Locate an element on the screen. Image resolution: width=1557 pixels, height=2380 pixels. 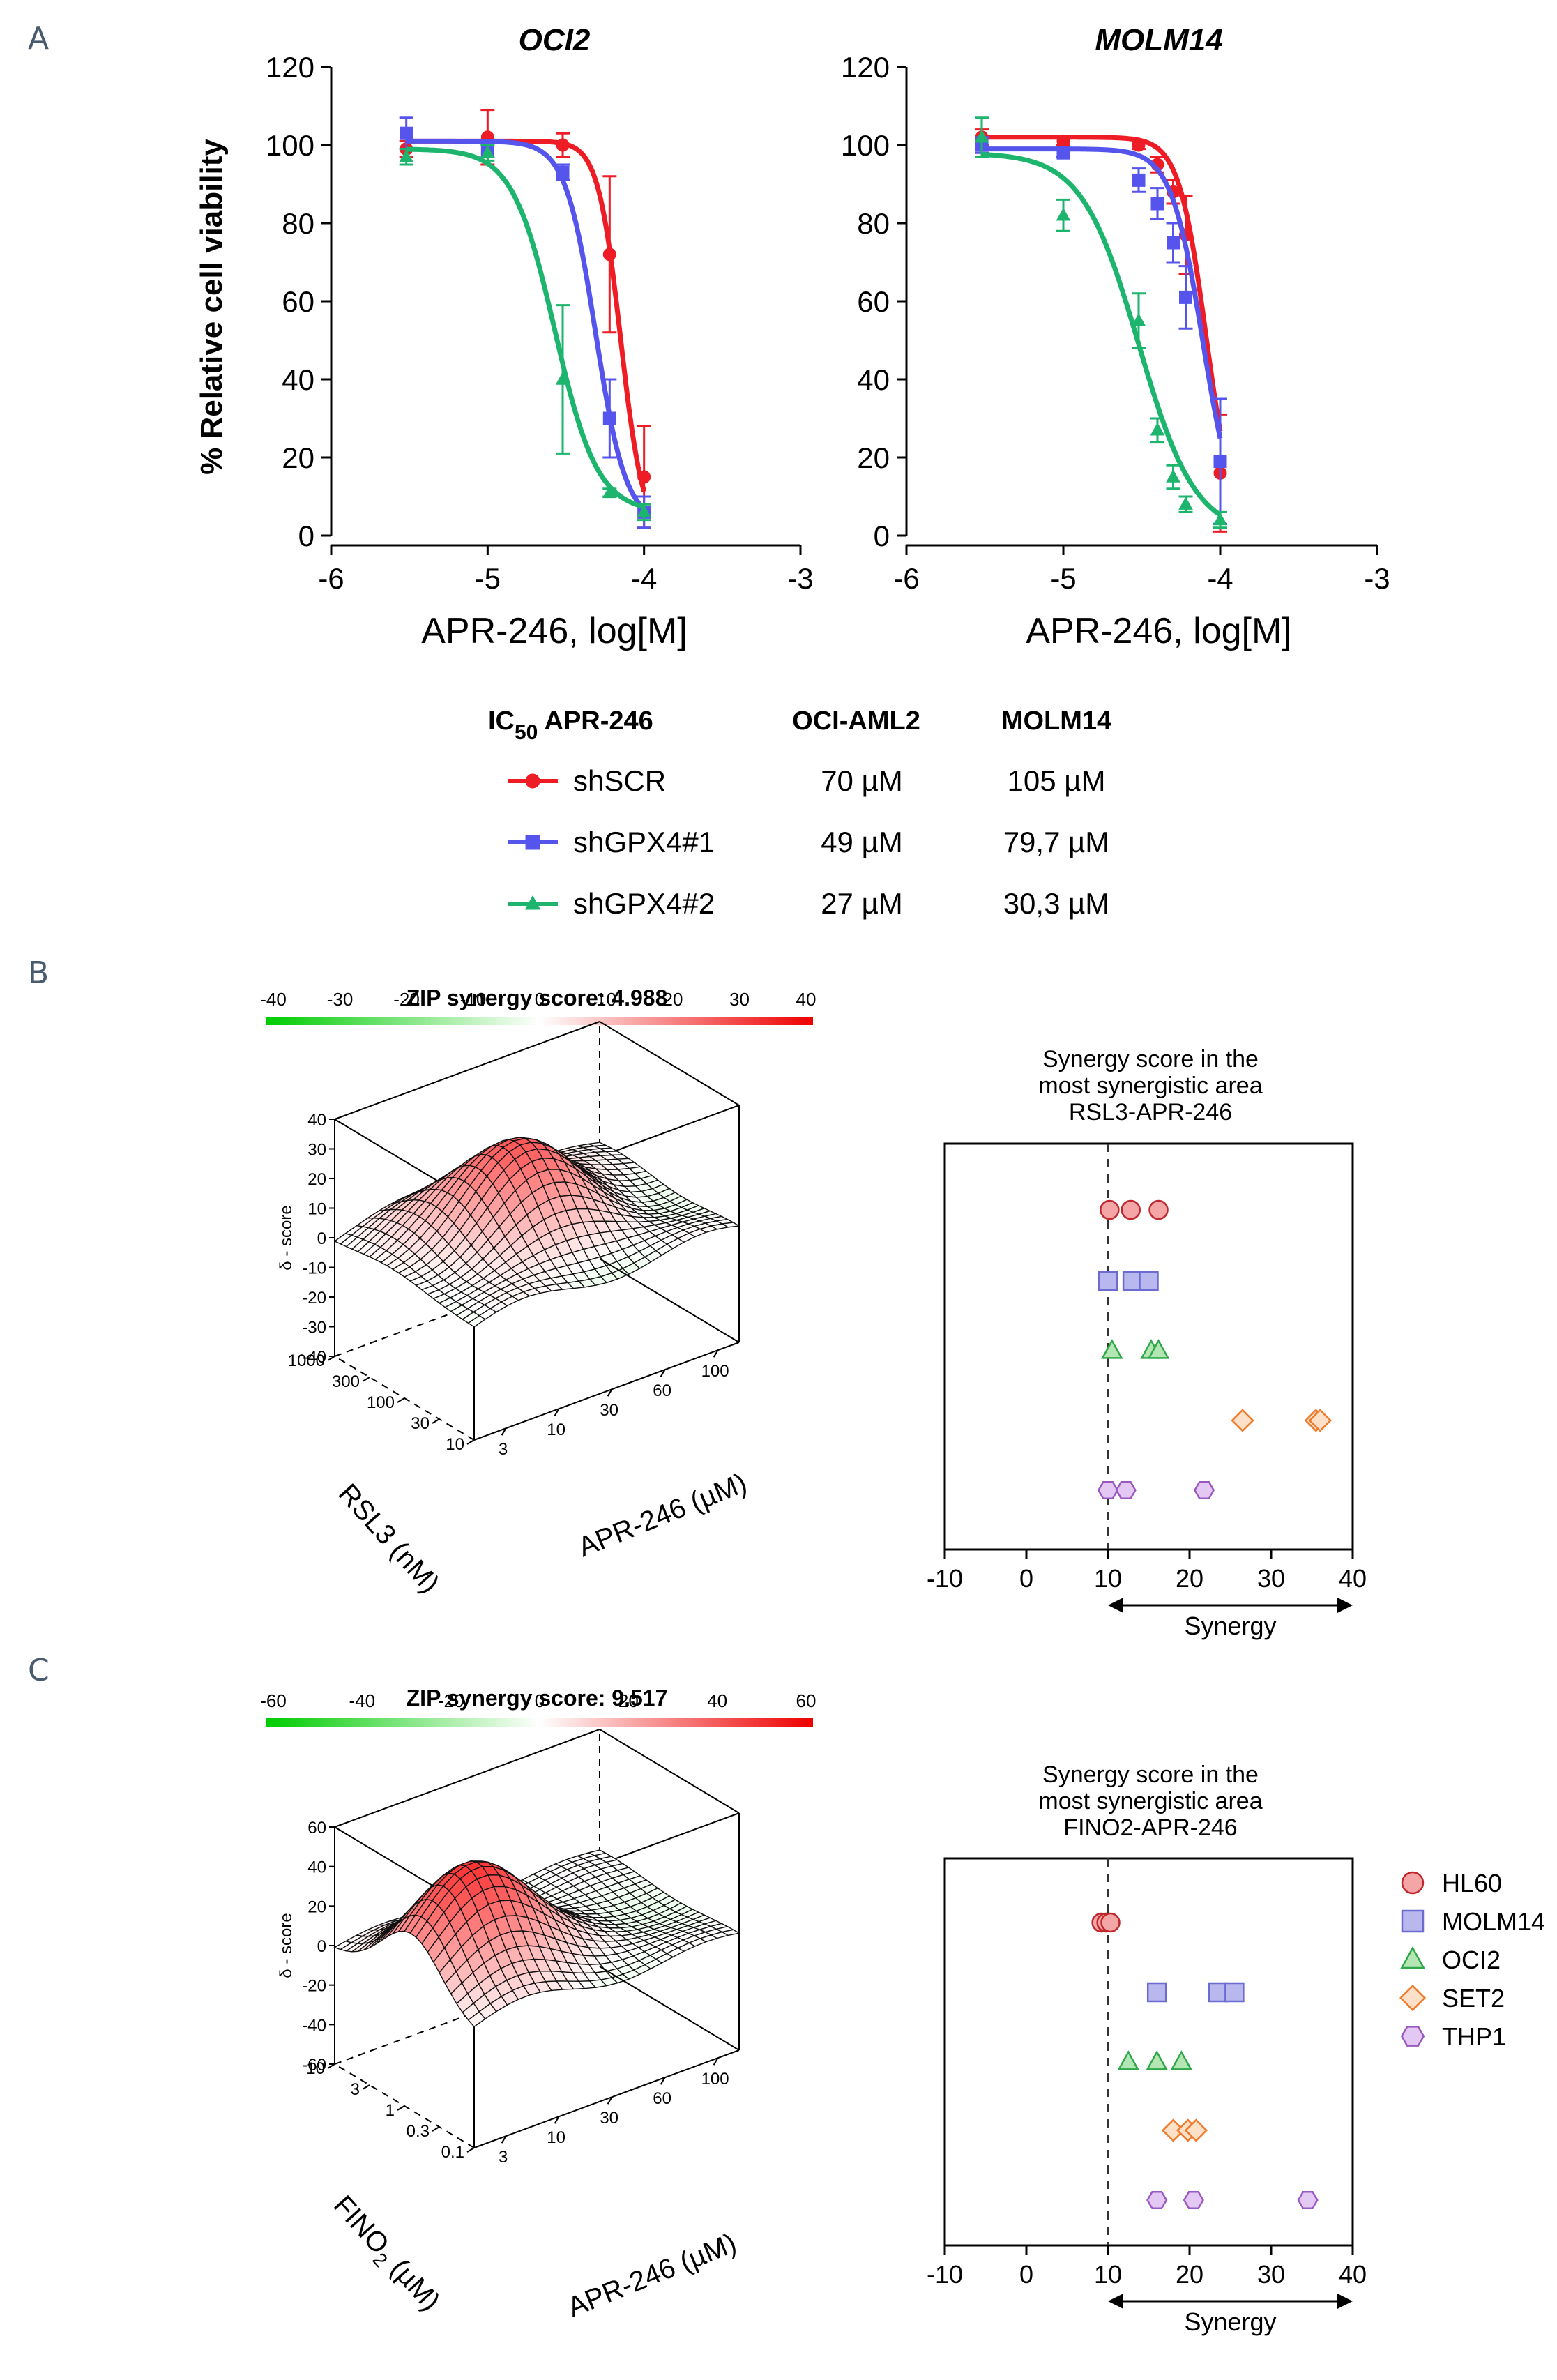
z-tick-label: -60 is located at coordinates (314, 2065).